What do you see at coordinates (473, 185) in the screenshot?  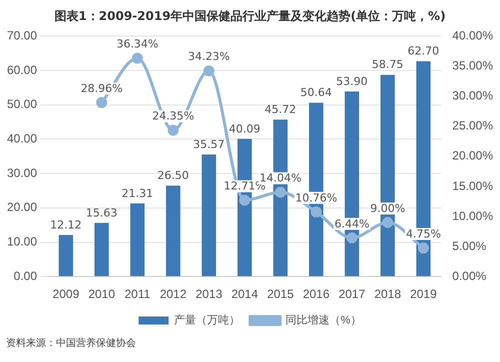 I see `y2-tick-label: 15.00%` at bounding box center [473, 185].